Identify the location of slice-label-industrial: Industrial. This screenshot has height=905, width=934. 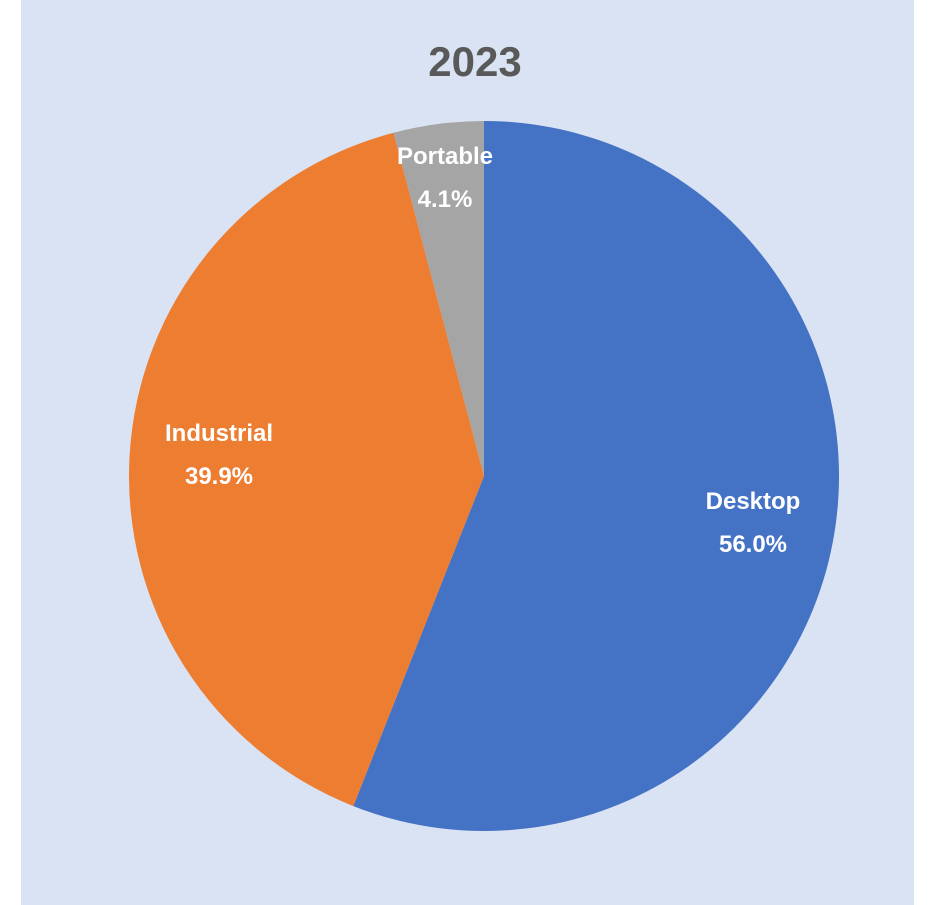
(219, 433).